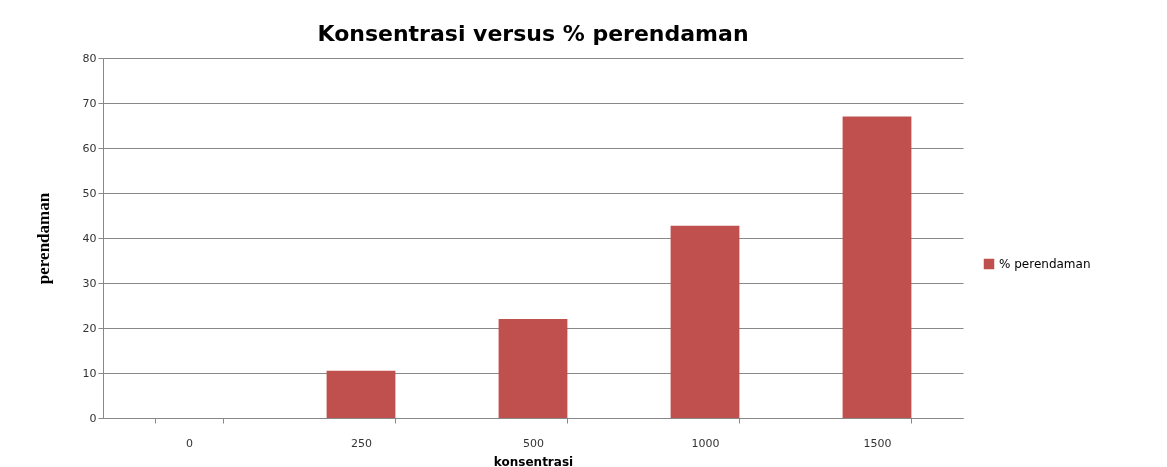  I want to click on y-tick-label: 80, so click(89, 58).